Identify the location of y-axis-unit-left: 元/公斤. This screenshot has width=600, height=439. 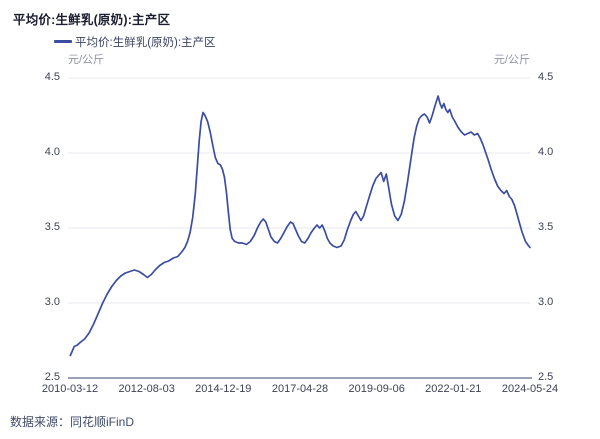
(86, 60).